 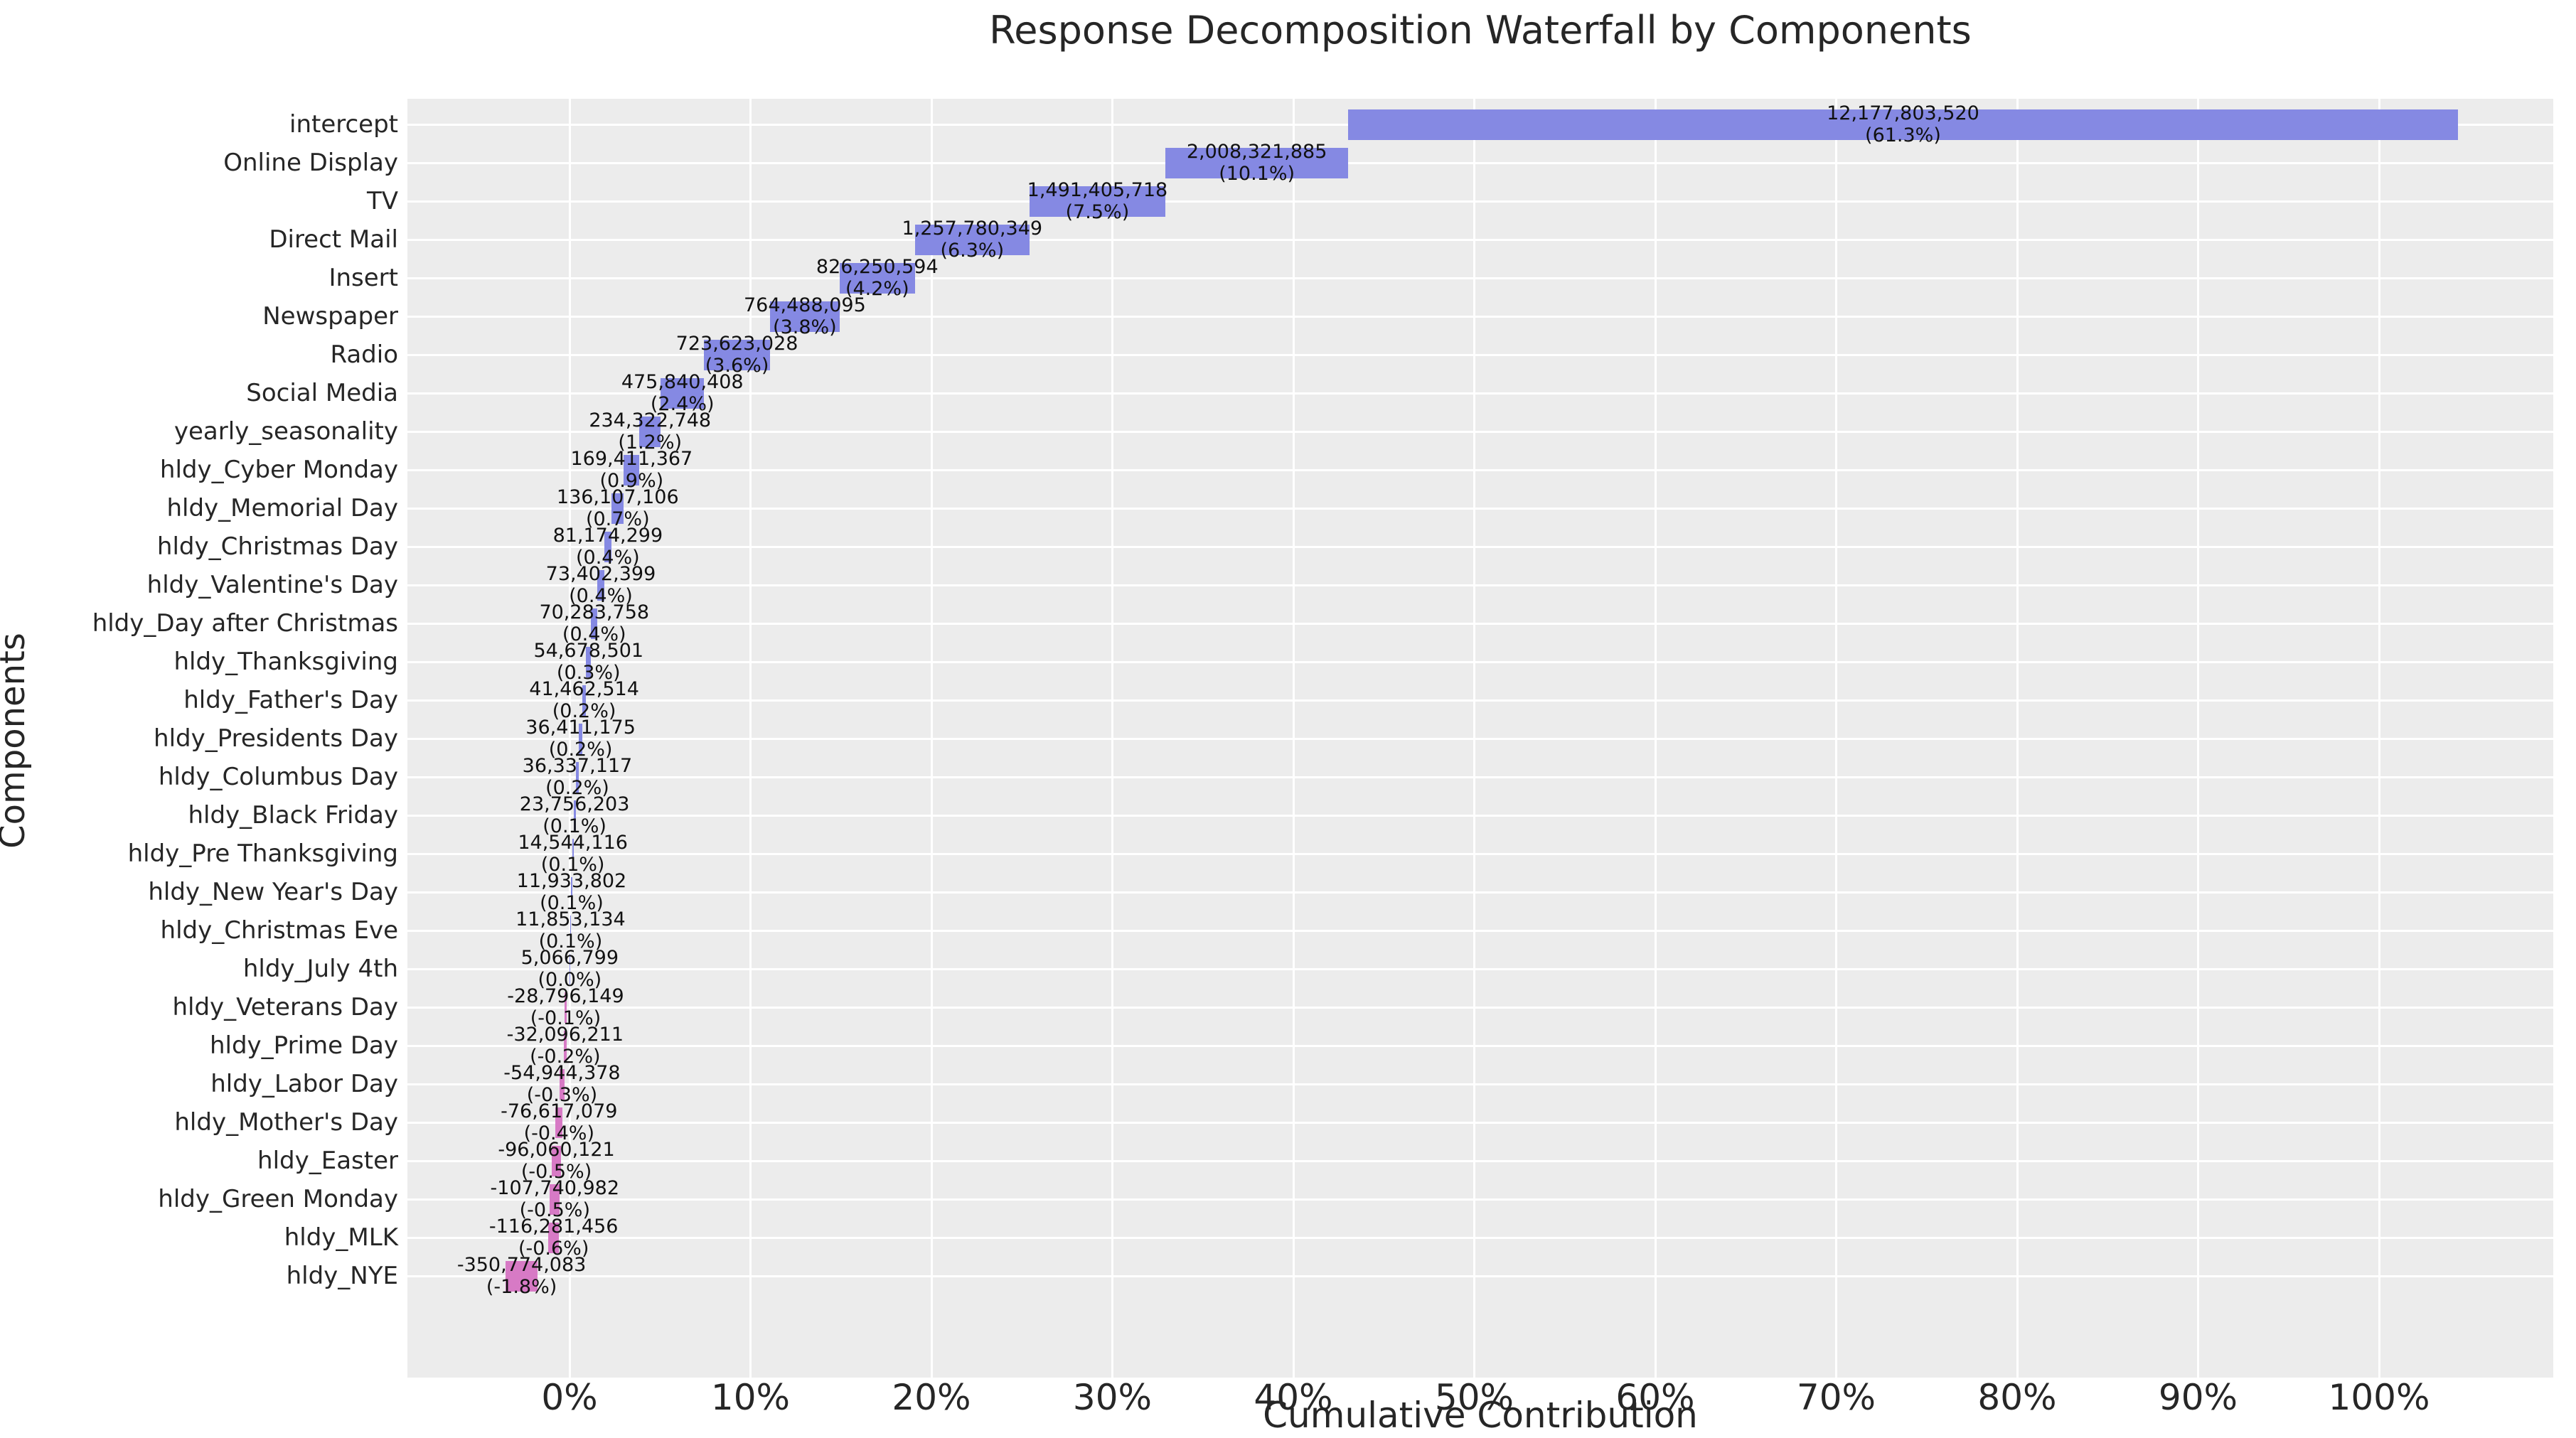 I want to click on category-label: Insert, so click(x=363, y=278).